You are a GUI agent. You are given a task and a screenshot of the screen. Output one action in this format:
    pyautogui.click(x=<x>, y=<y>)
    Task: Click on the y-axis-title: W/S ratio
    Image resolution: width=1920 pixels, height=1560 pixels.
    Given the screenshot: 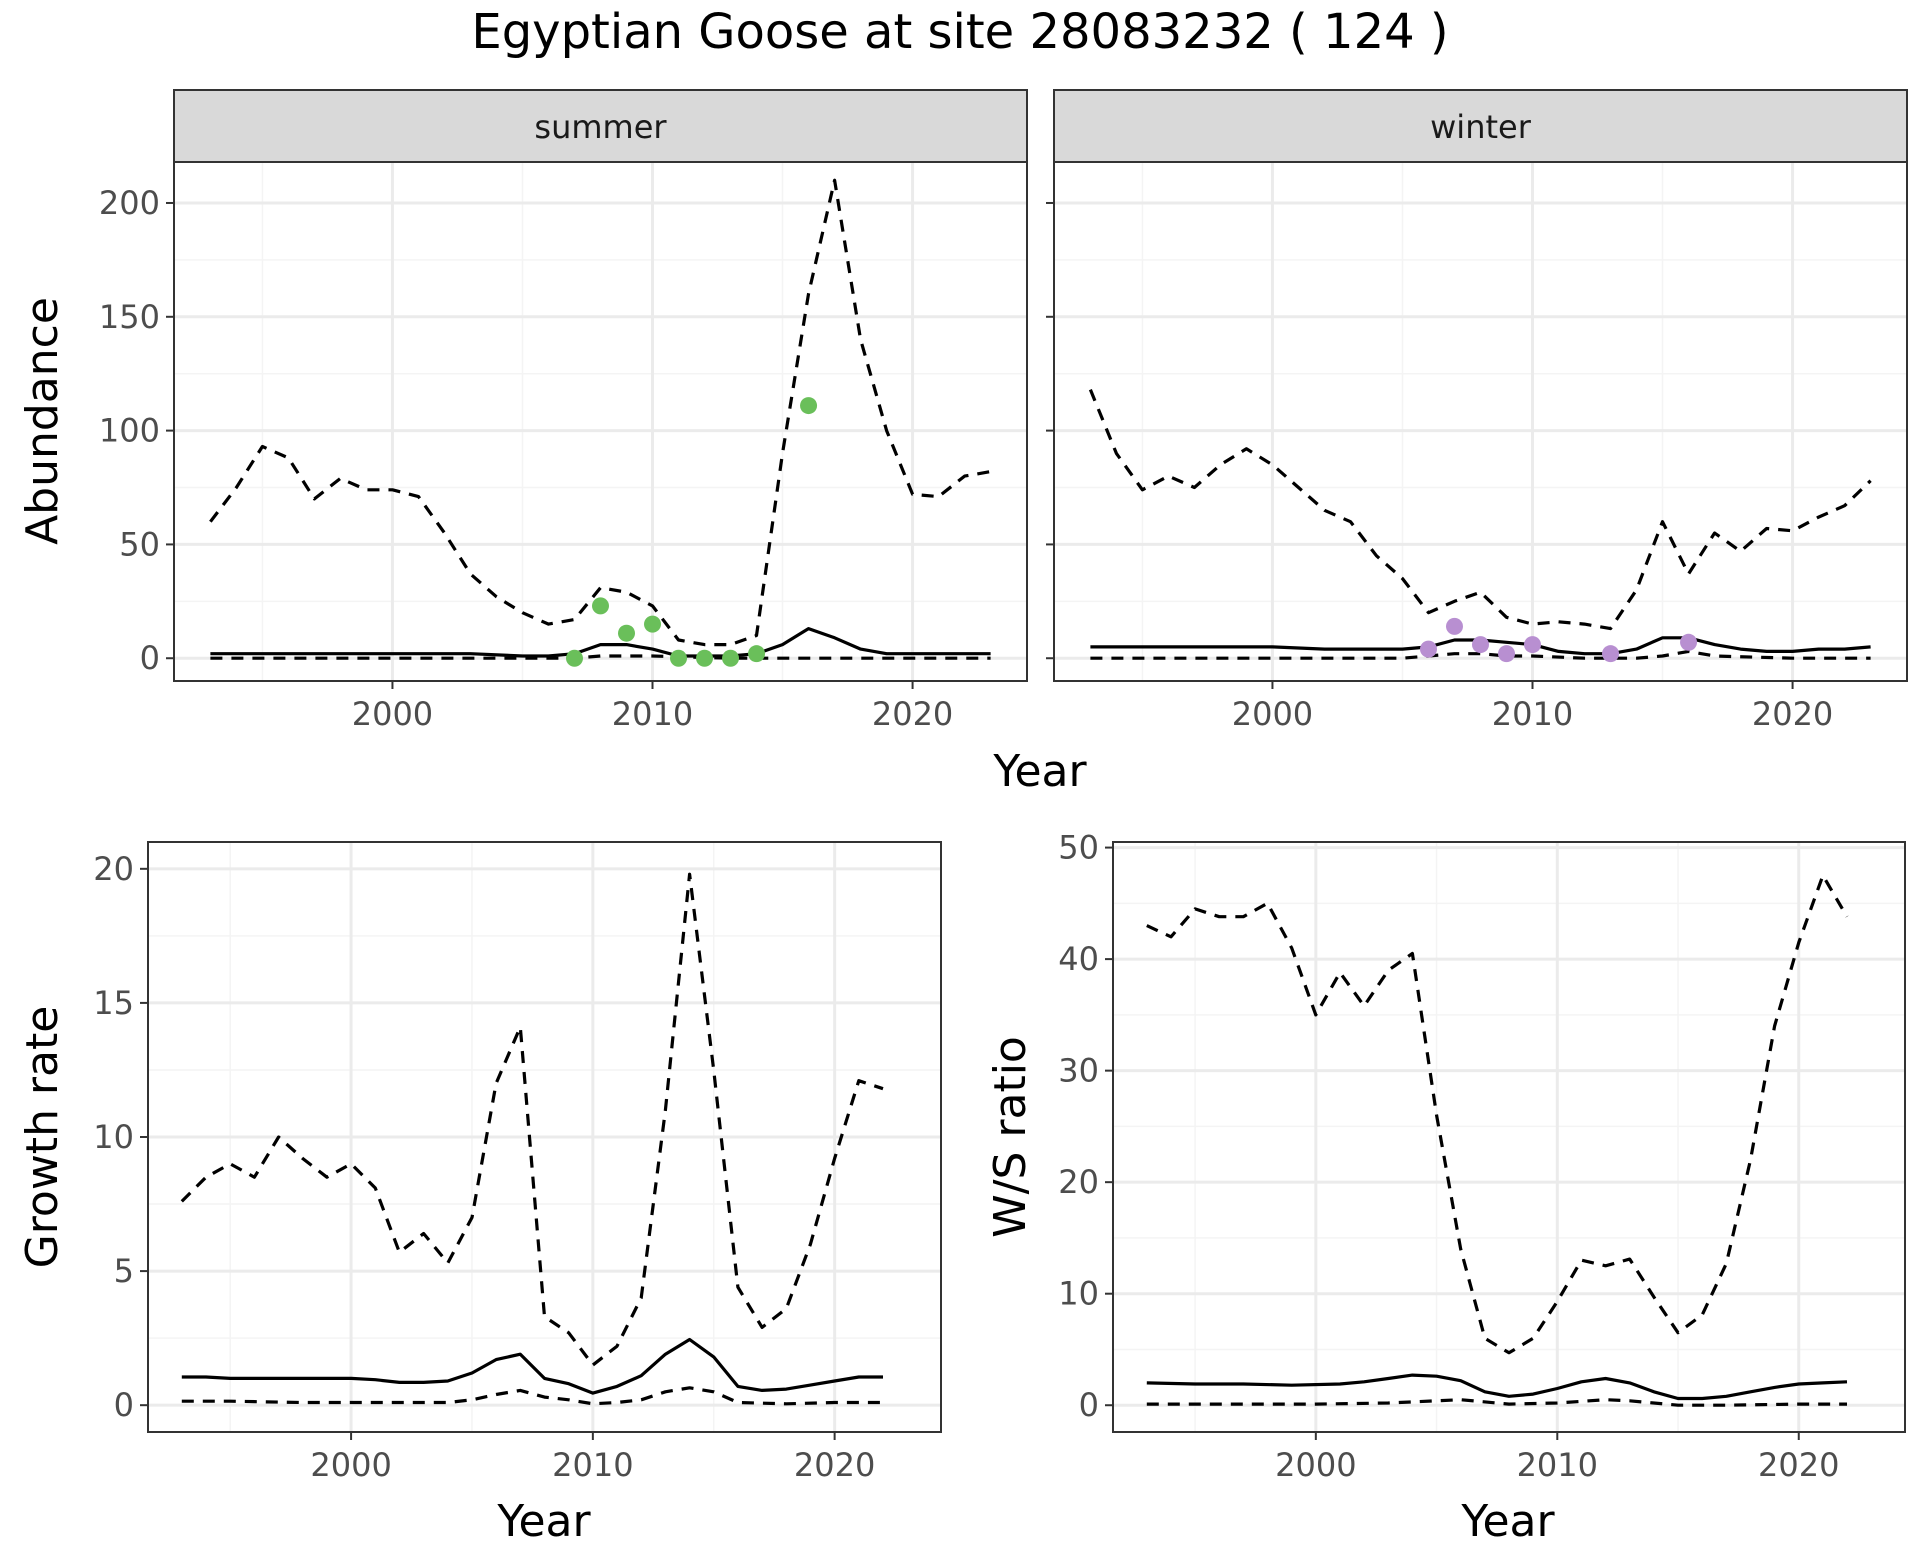 What is the action you would take?
    pyautogui.click(x=1010, y=1137)
    